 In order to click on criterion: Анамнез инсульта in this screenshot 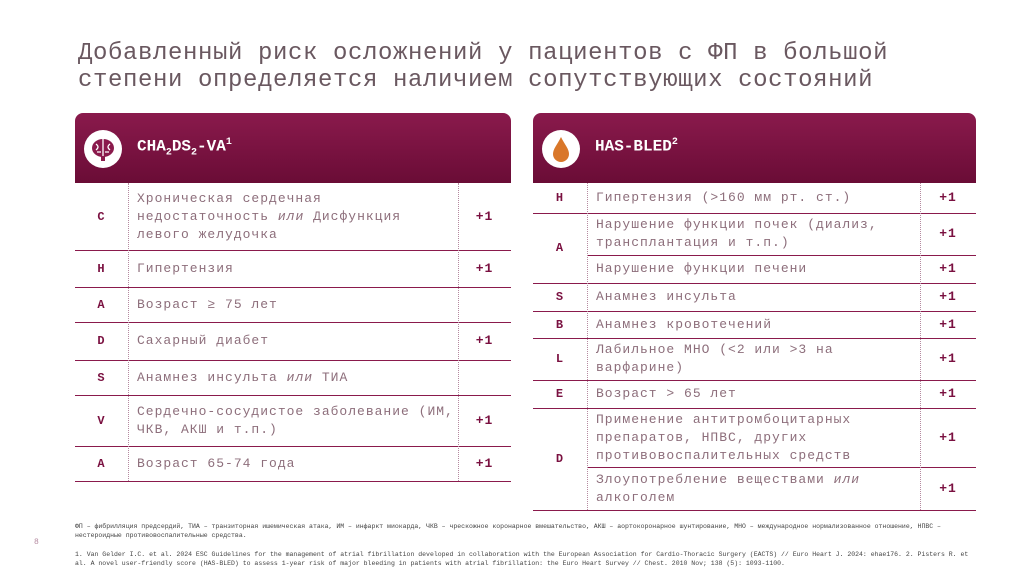, I will do `click(753, 297)`.